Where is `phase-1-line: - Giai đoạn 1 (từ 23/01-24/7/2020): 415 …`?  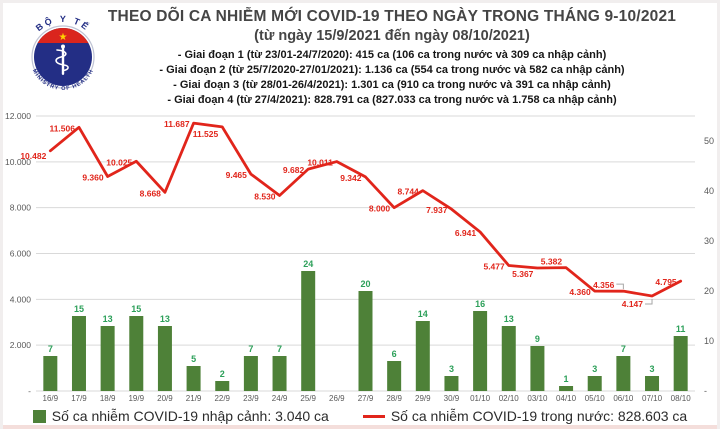
phase-1-line: - Giai đoạn 1 (từ 23/01-24/7/2020): 415 … is located at coordinates (392, 55).